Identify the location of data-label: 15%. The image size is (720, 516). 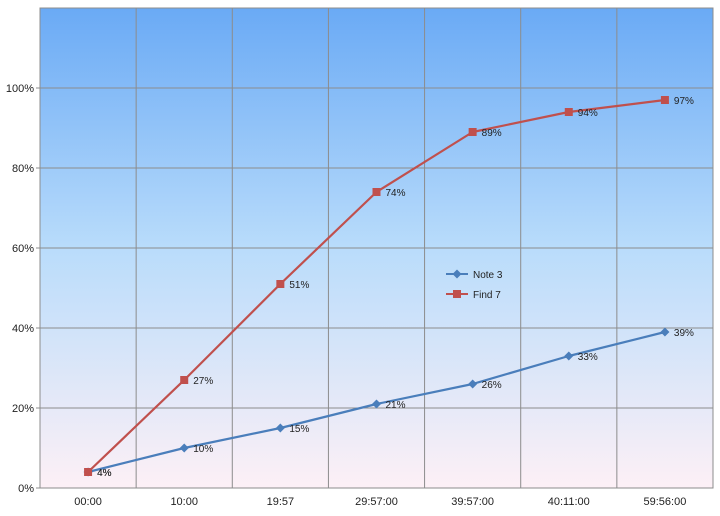
(299, 429).